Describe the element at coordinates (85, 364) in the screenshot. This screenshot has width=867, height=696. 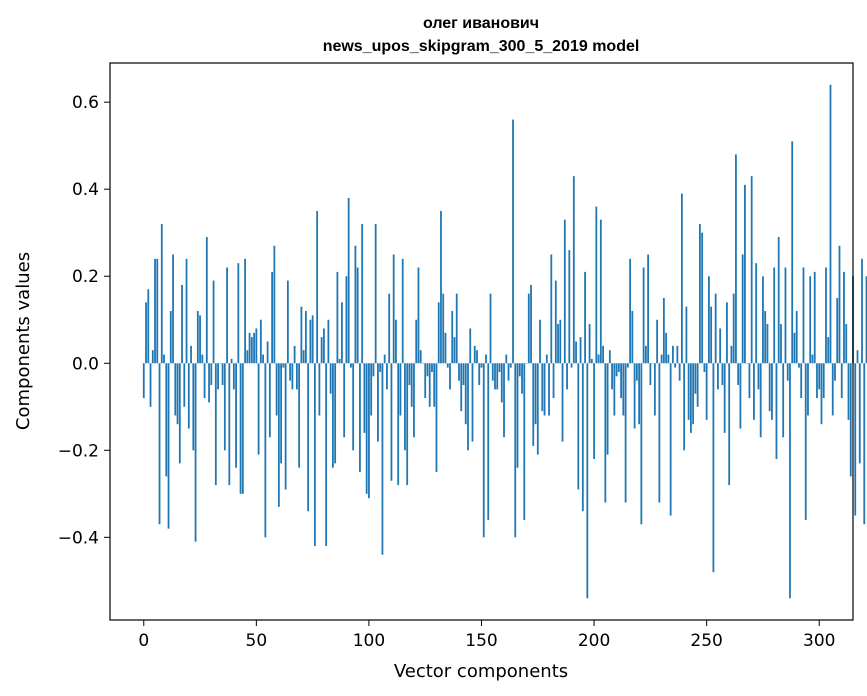
I see `y-tick-label: 0.0` at that location.